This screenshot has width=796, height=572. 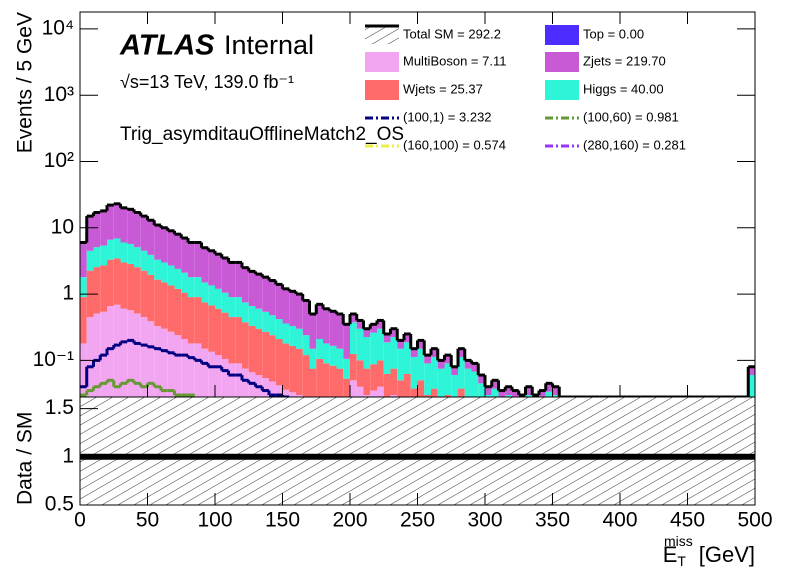 What do you see at coordinates (670, 554) in the screenshot?
I see `x-label-base: E` at bounding box center [670, 554].